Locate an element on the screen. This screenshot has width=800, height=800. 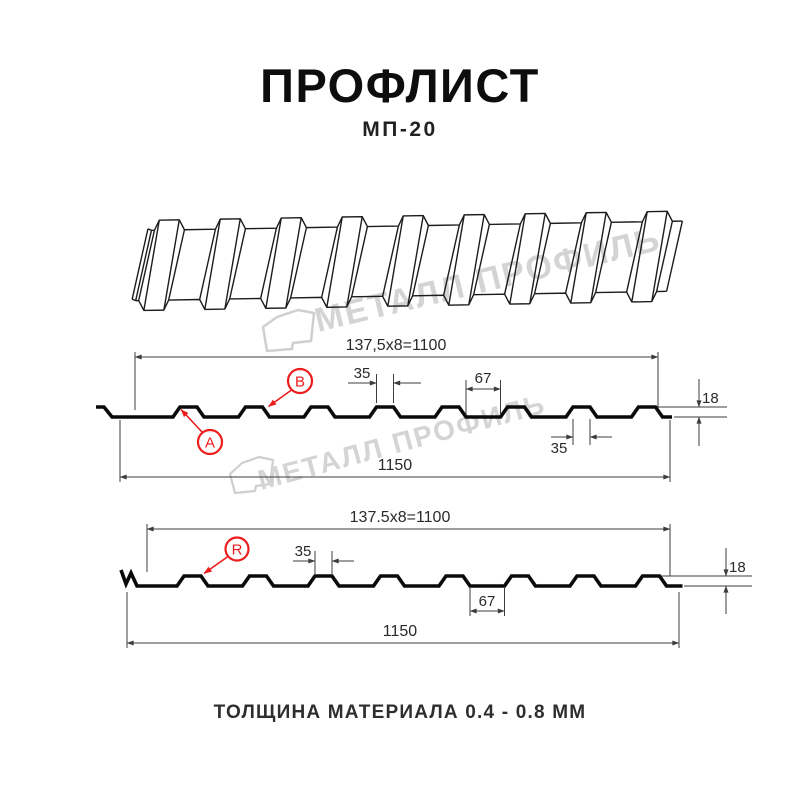
callout-b: B is located at coordinates (291, 387).